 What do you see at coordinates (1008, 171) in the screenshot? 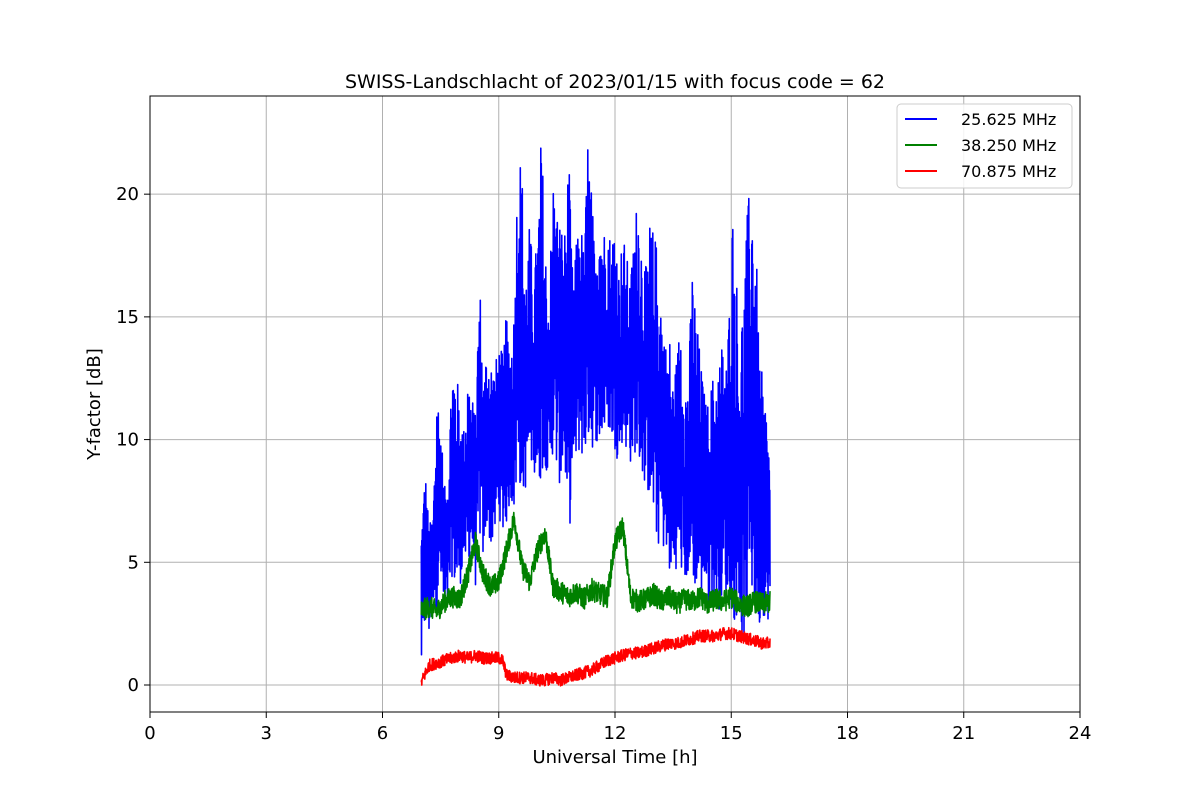
I see `legend-label: 70.875 MHz` at bounding box center [1008, 171].